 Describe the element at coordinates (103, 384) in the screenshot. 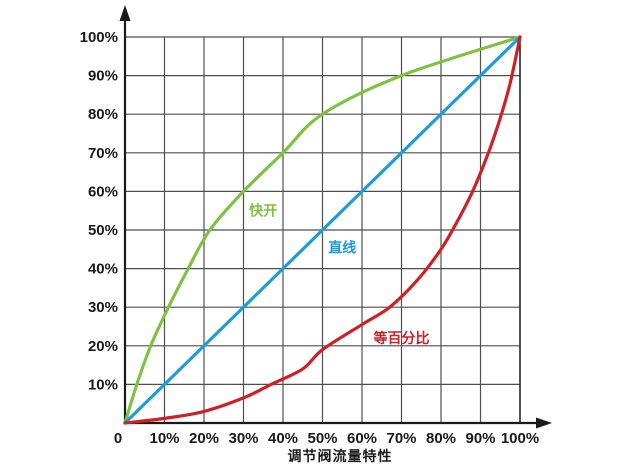

I see `y-tick-label: 10%` at that location.